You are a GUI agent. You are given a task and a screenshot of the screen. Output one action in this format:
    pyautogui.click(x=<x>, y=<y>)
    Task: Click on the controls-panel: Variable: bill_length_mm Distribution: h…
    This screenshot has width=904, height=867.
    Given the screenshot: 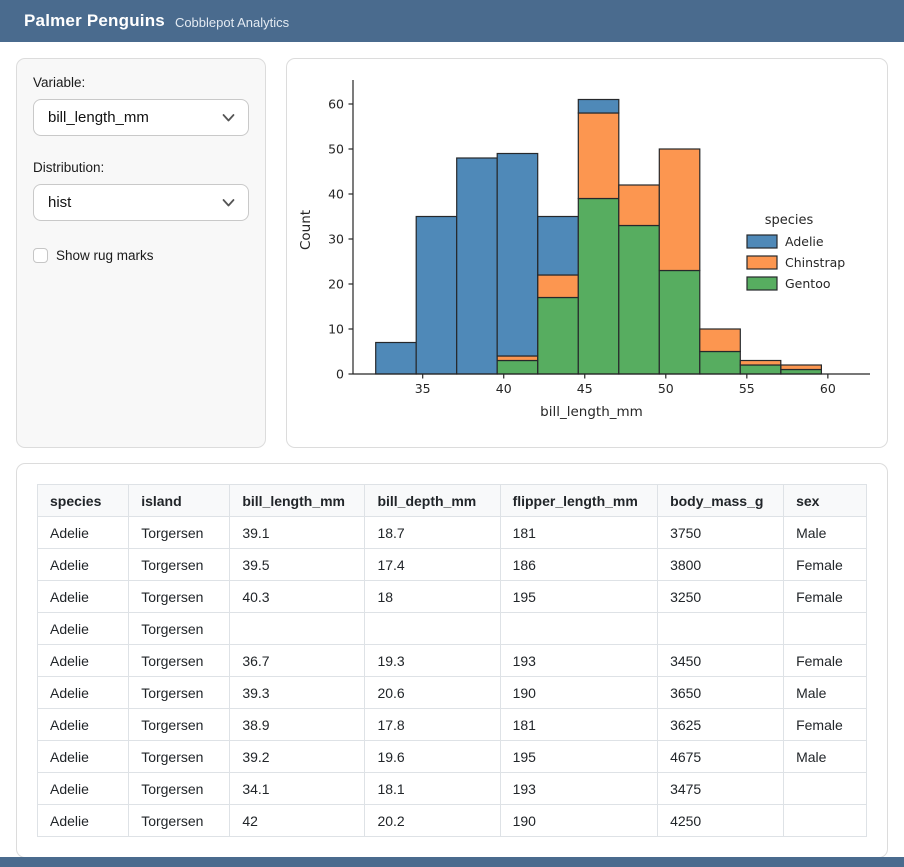 What is the action you would take?
    pyautogui.click(x=141, y=253)
    